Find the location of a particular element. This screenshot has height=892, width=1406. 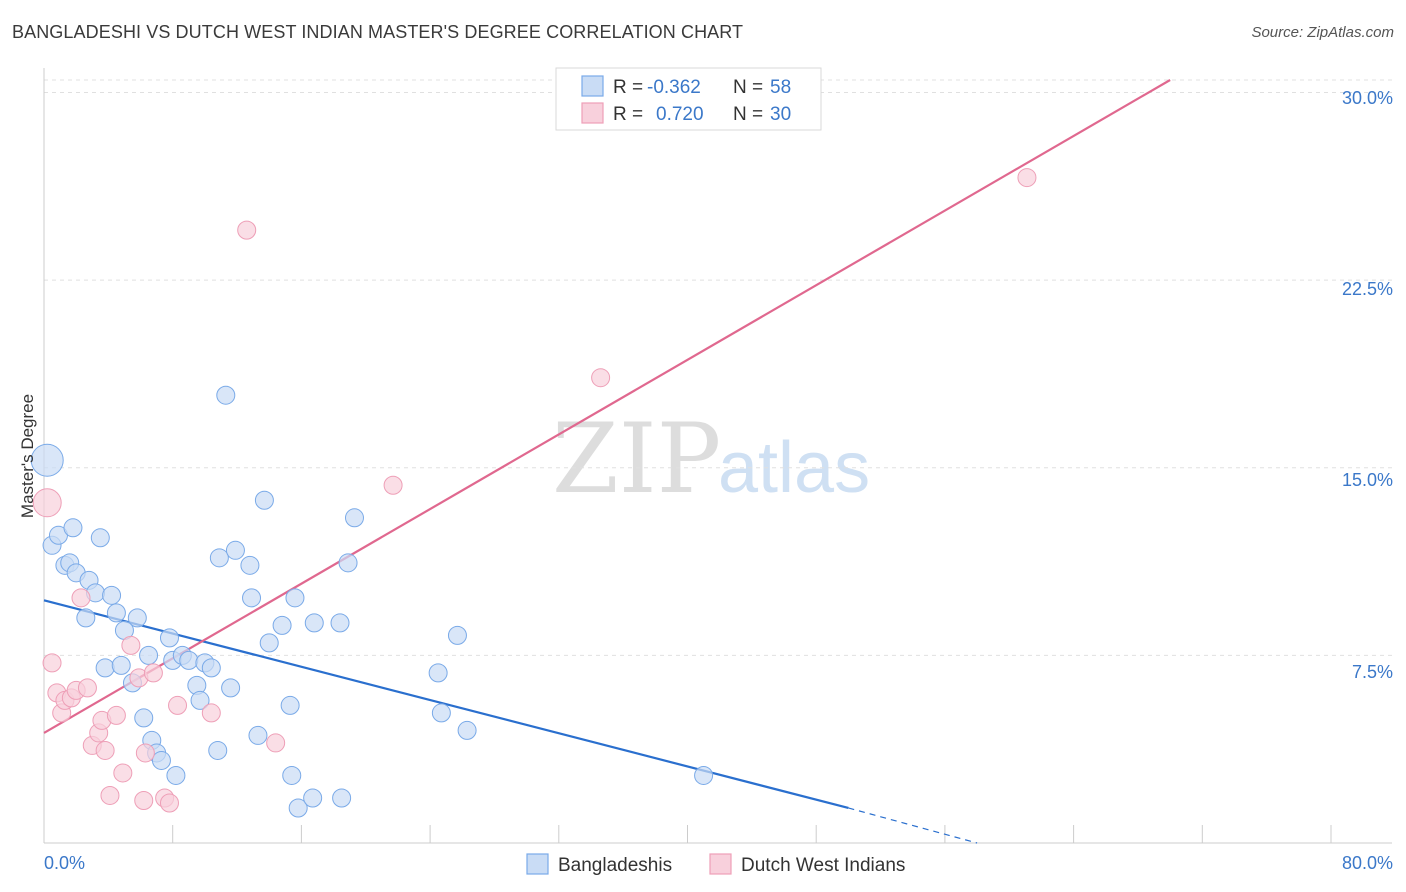

bottom-legend-swatch-bangladeshis is located at coordinates (537, 864).